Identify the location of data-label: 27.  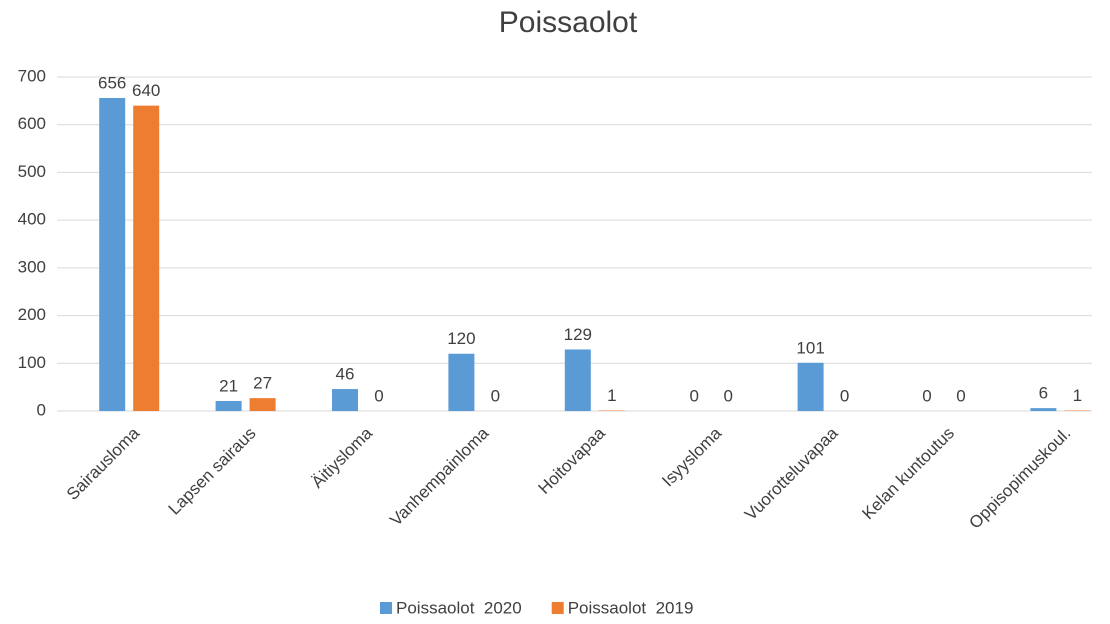
(262, 383).